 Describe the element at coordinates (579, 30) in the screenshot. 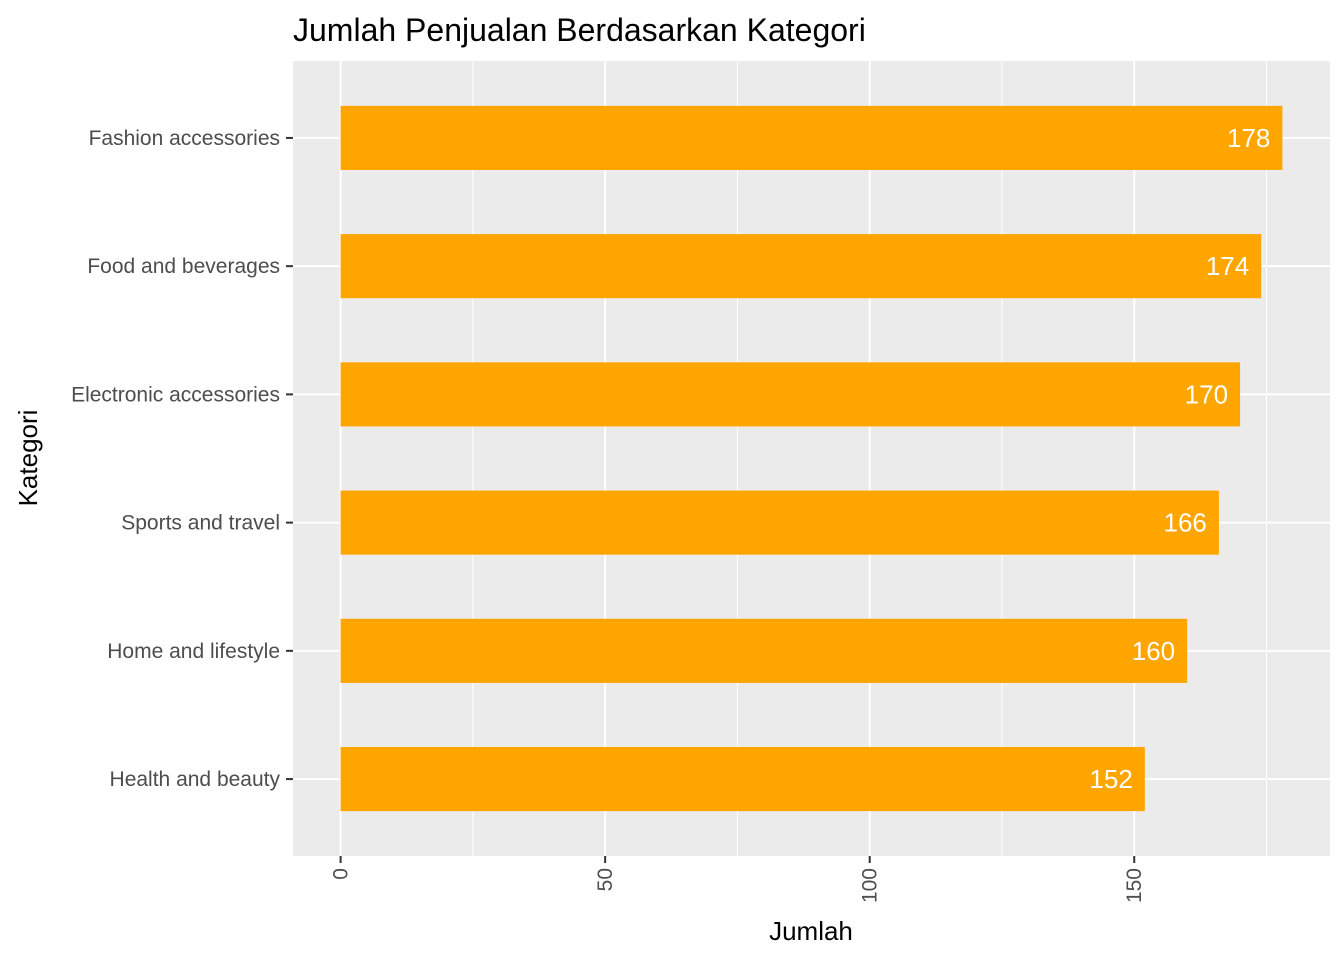

I see `chart-title: Jumlah Penjualan Berdasarkan Kategori` at that location.